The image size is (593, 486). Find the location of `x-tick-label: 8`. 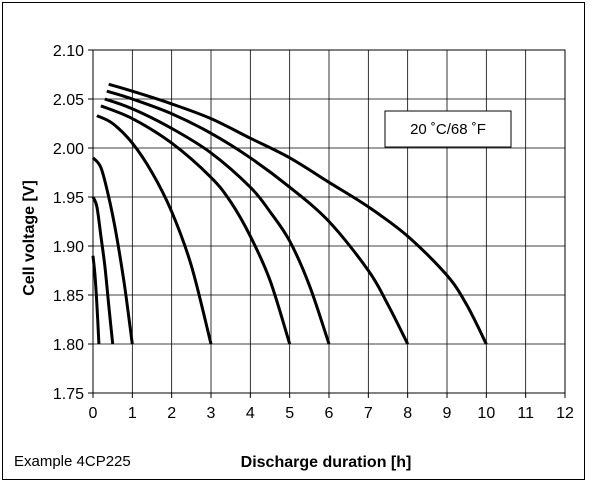

x-tick-label: 8 is located at coordinates (407, 413).